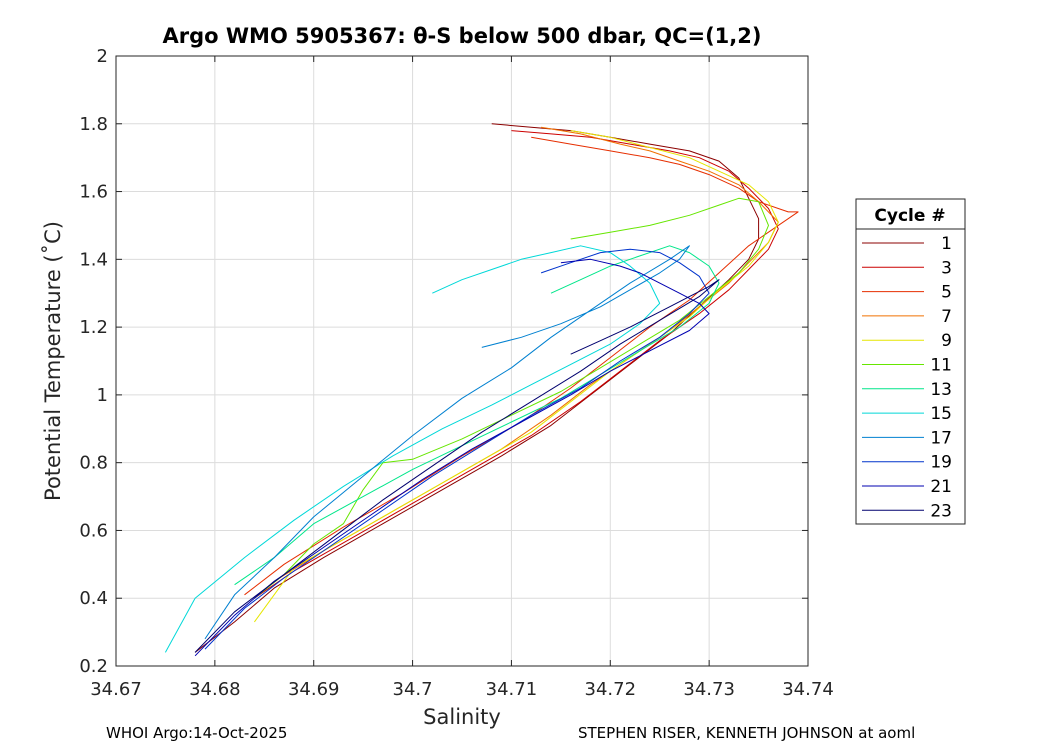 This screenshot has height=750, width=1050. What do you see at coordinates (102, 56) in the screenshot?
I see `y-tick-label: 2` at bounding box center [102, 56].